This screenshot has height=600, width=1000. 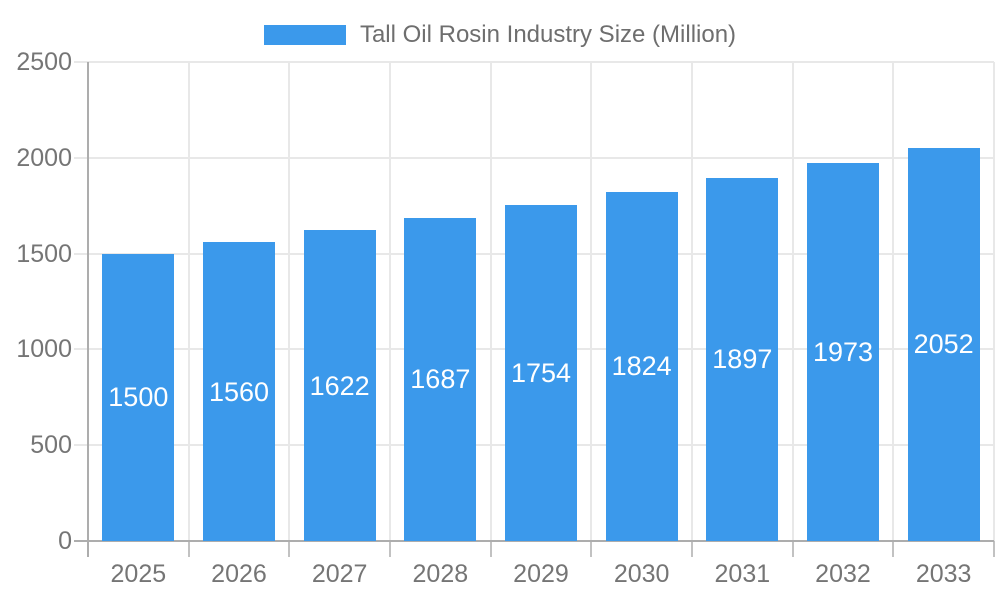 What do you see at coordinates (239, 574) in the screenshot?
I see `x-axis-label: 2026` at bounding box center [239, 574].